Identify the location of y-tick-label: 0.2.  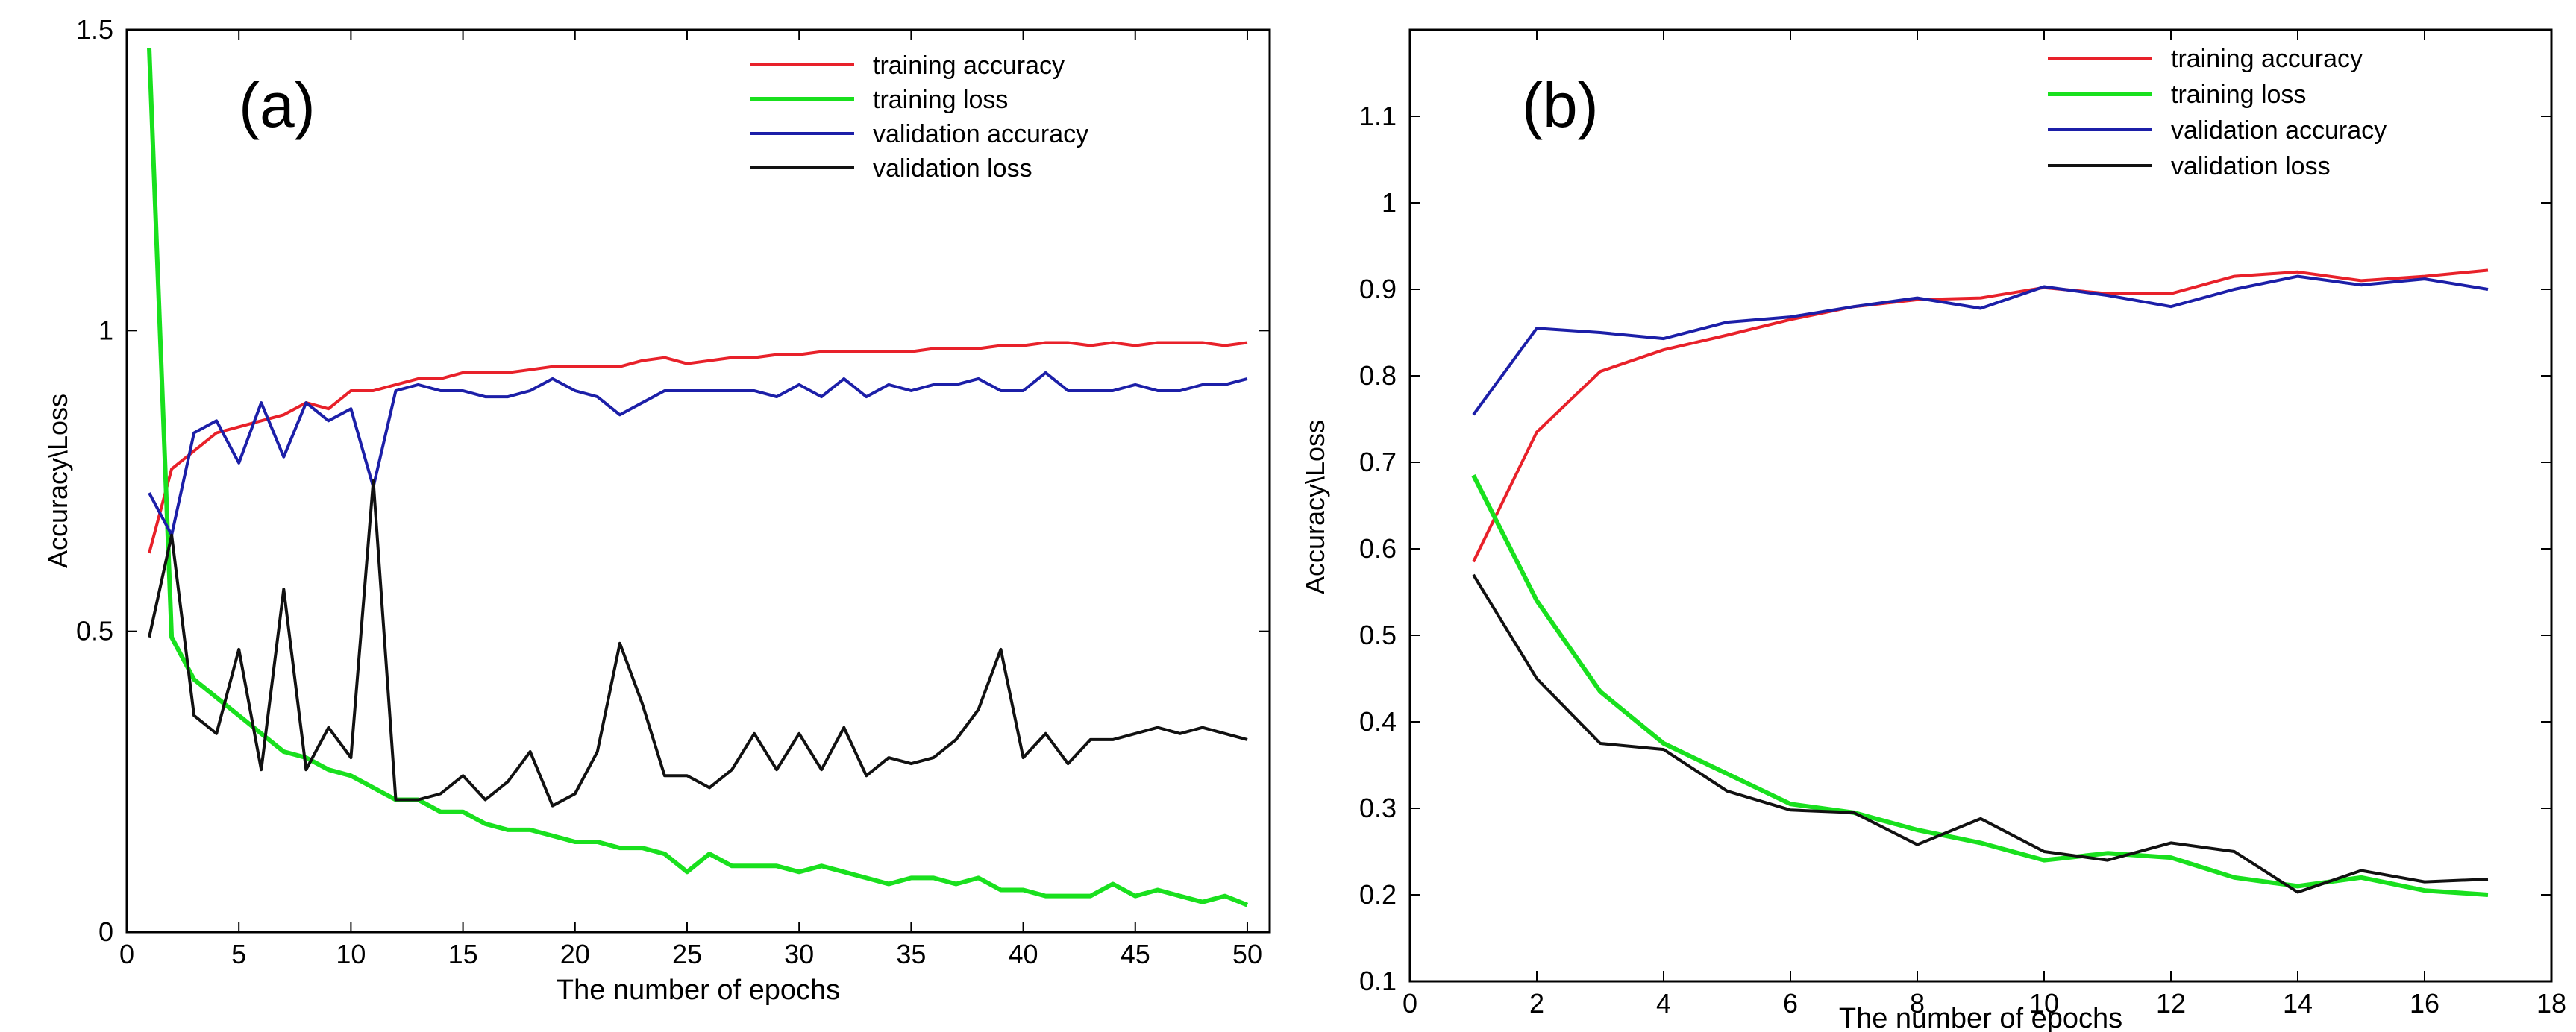
(1378, 894).